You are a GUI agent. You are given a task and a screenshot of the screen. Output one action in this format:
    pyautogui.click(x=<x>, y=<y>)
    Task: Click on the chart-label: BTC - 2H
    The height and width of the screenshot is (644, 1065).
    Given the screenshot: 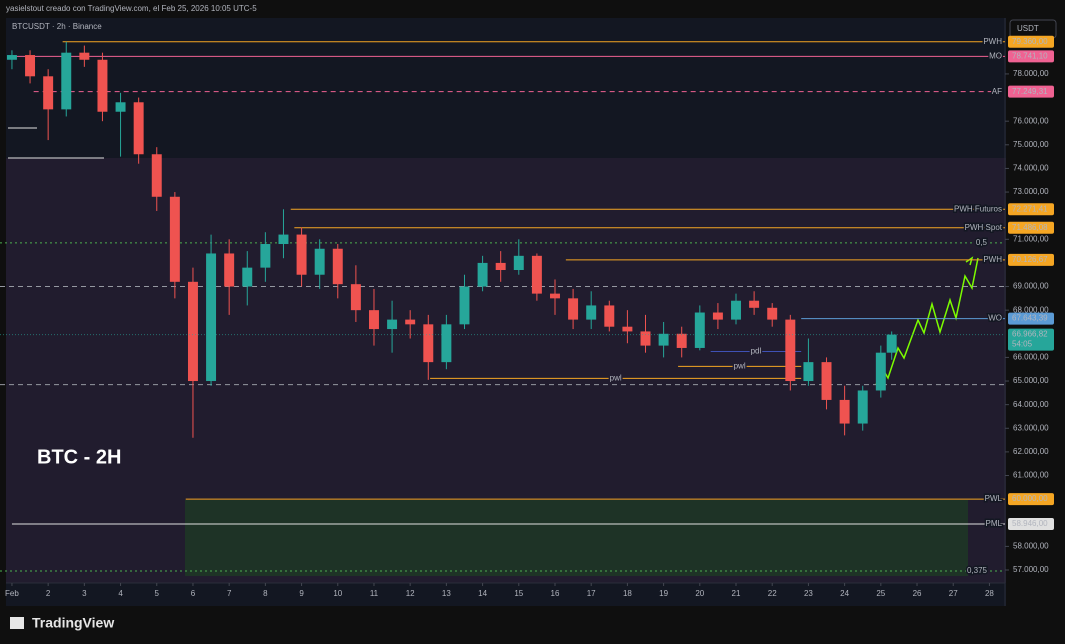 What is the action you would take?
    pyautogui.click(x=79, y=457)
    